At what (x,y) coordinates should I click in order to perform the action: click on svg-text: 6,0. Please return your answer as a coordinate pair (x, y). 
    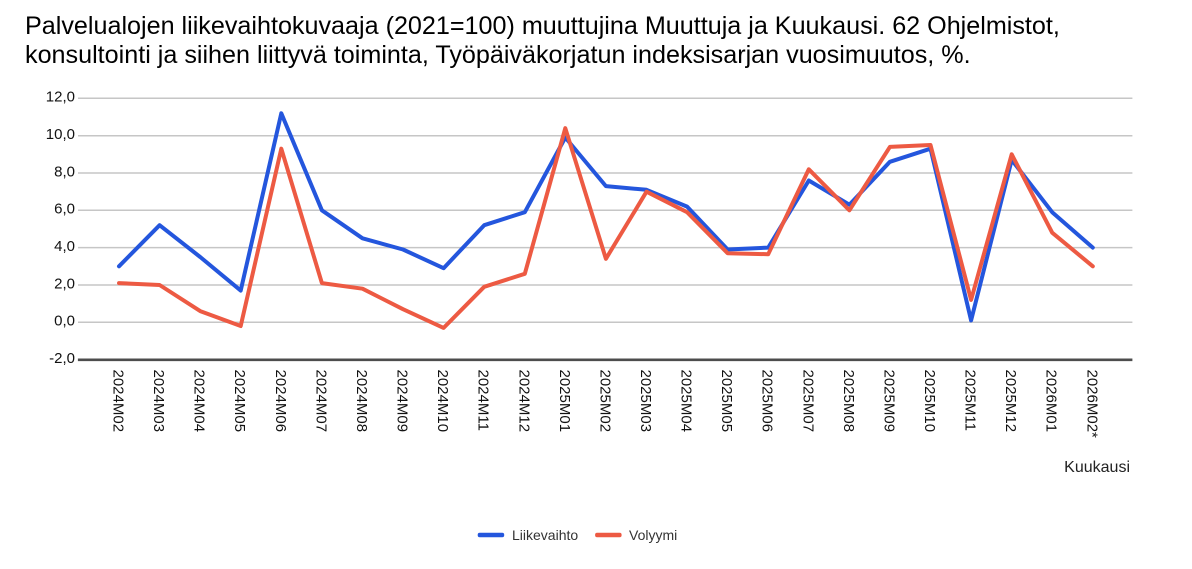
    Looking at the image, I should click on (64, 209).